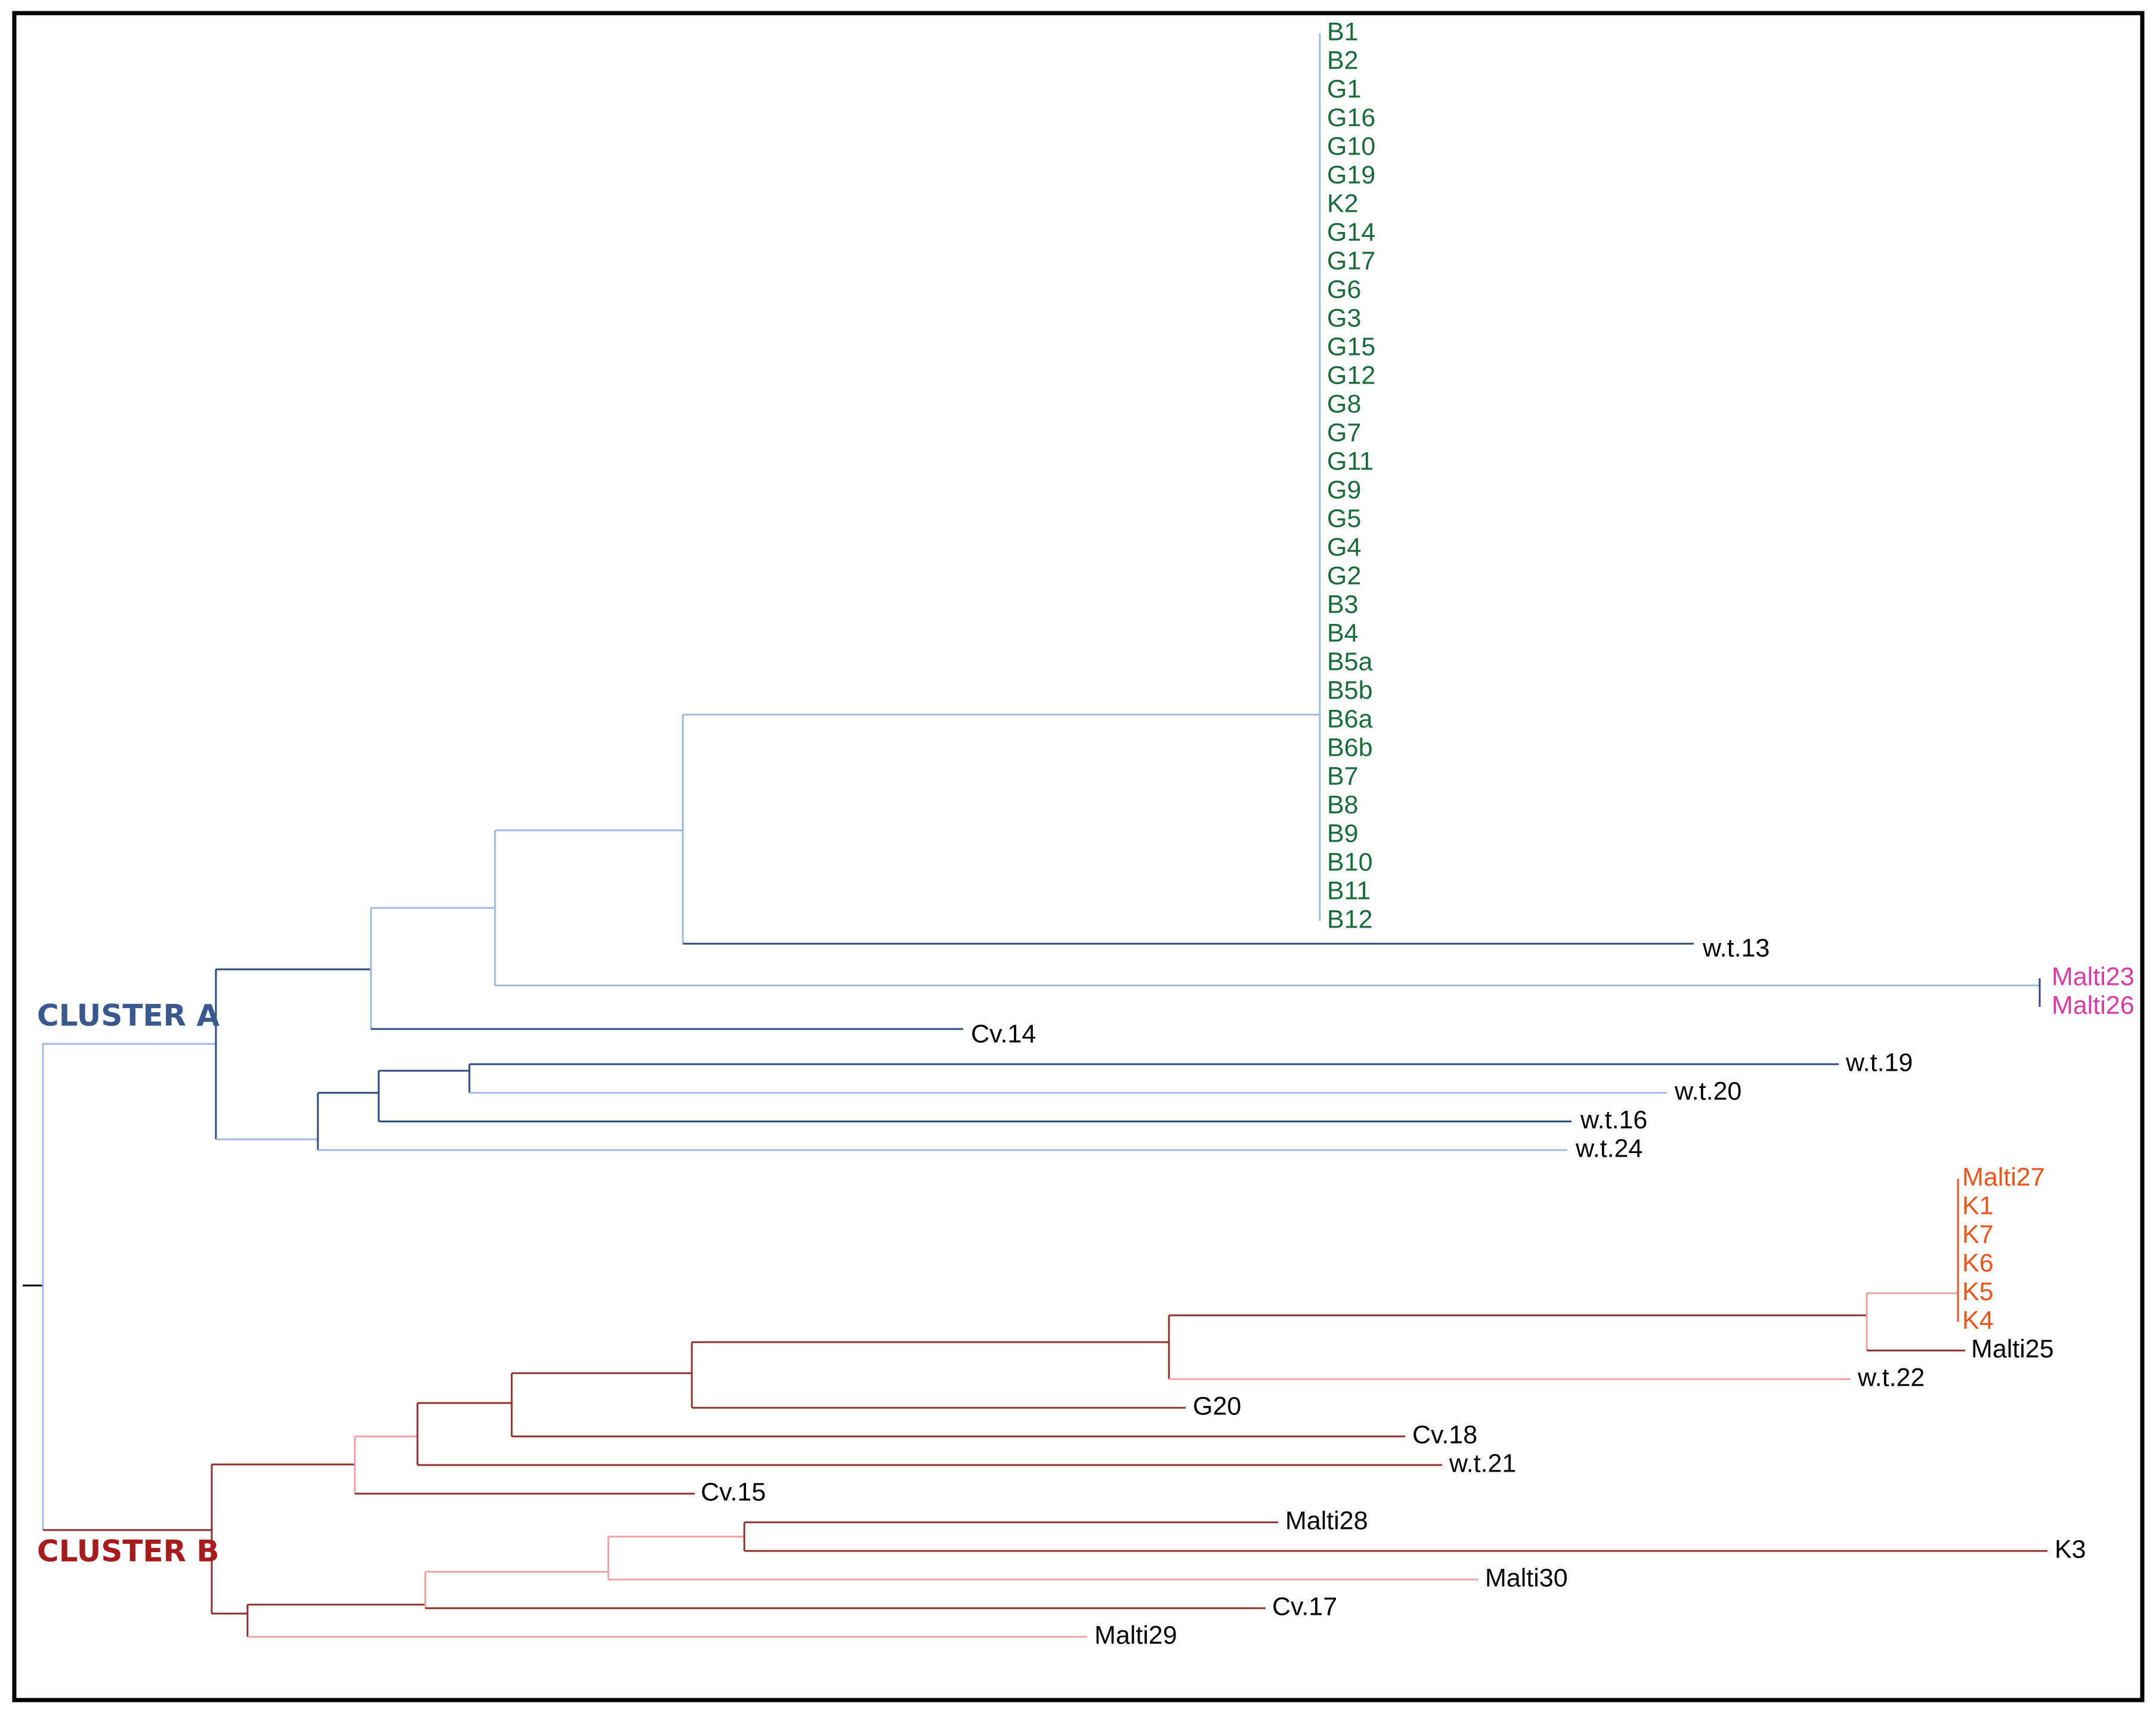 This screenshot has height=1712, width=2156. I want to click on leaf-label-b4: B4, so click(1343, 633).